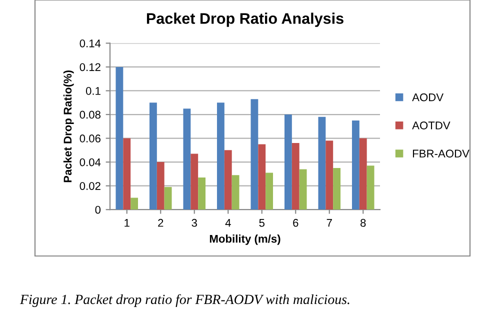 This screenshot has height=320, width=500. I want to click on y-tick-label: 0.06, so click(90, 138).